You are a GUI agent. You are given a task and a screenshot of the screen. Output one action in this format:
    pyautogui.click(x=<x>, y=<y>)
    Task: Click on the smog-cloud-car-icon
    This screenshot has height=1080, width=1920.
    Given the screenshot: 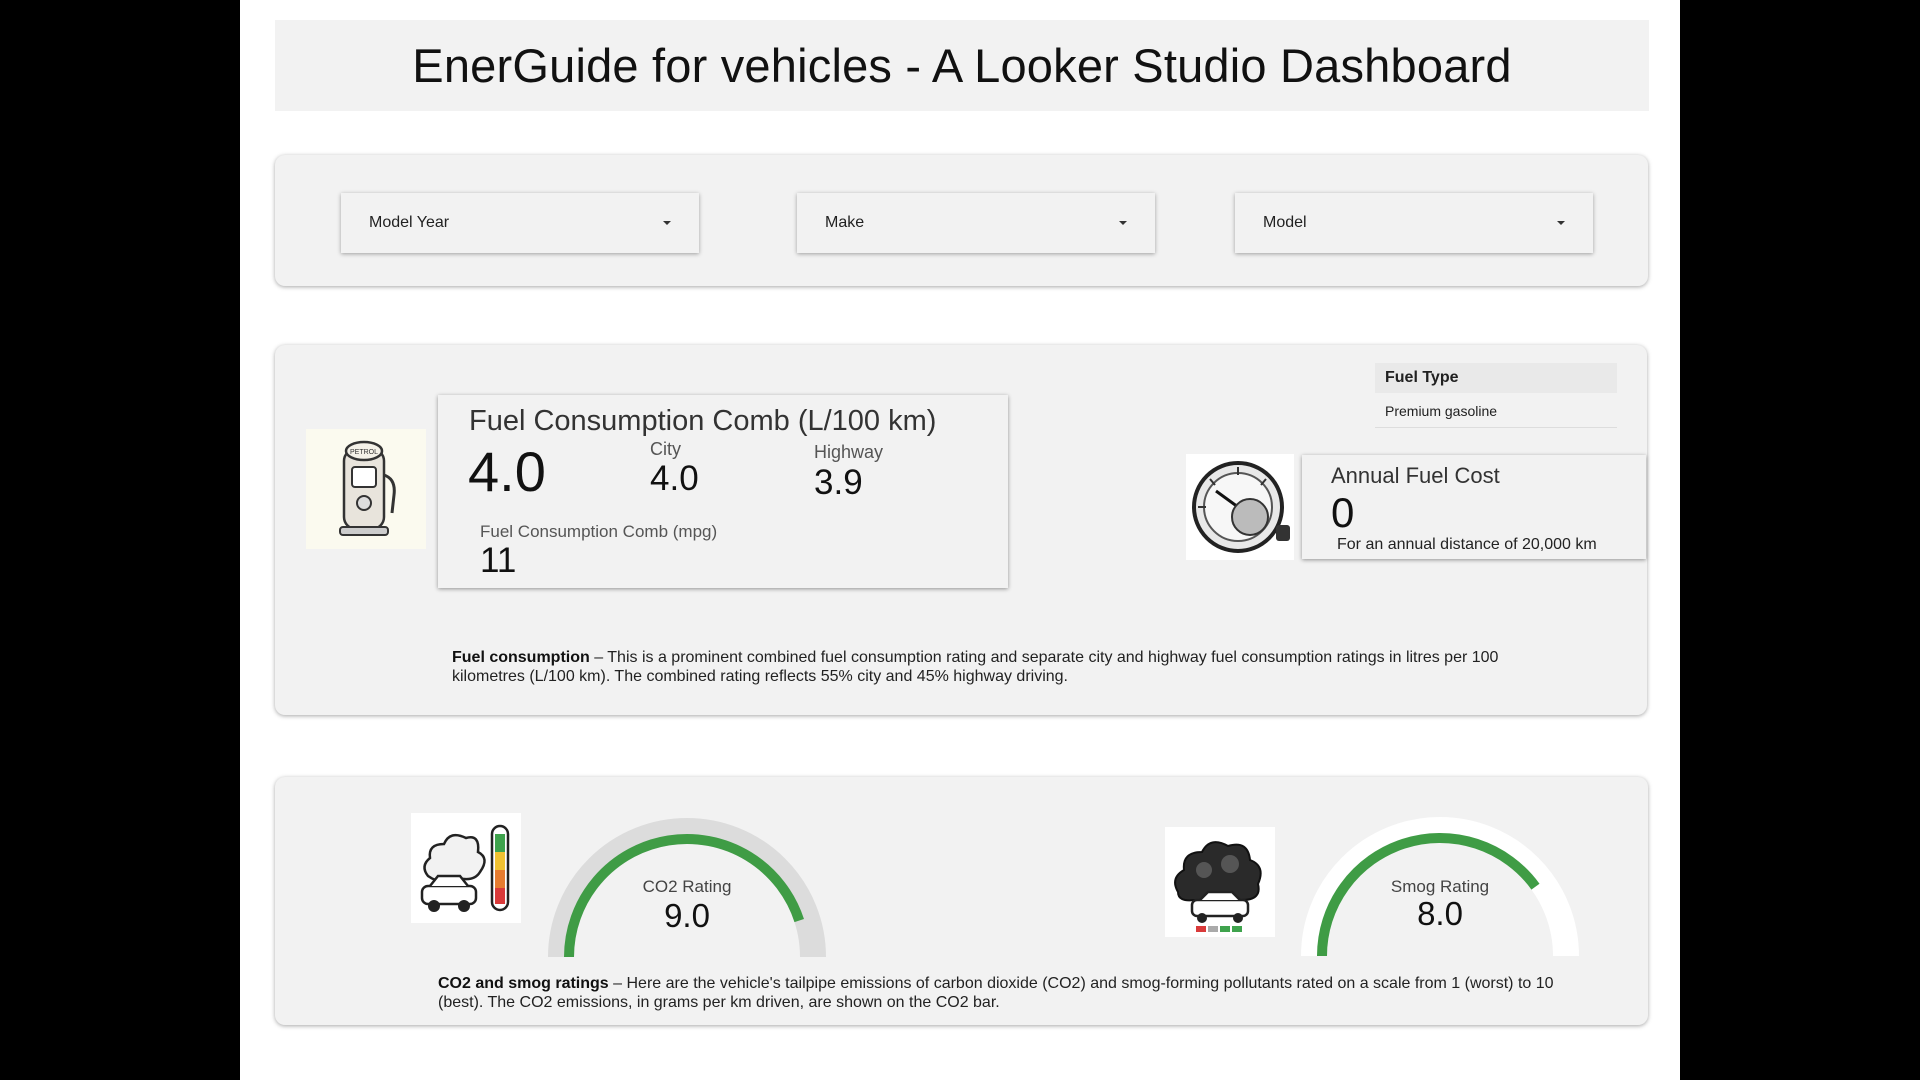 What is the action you would take?
    pyautogui.click(x=1220, y=882)
    